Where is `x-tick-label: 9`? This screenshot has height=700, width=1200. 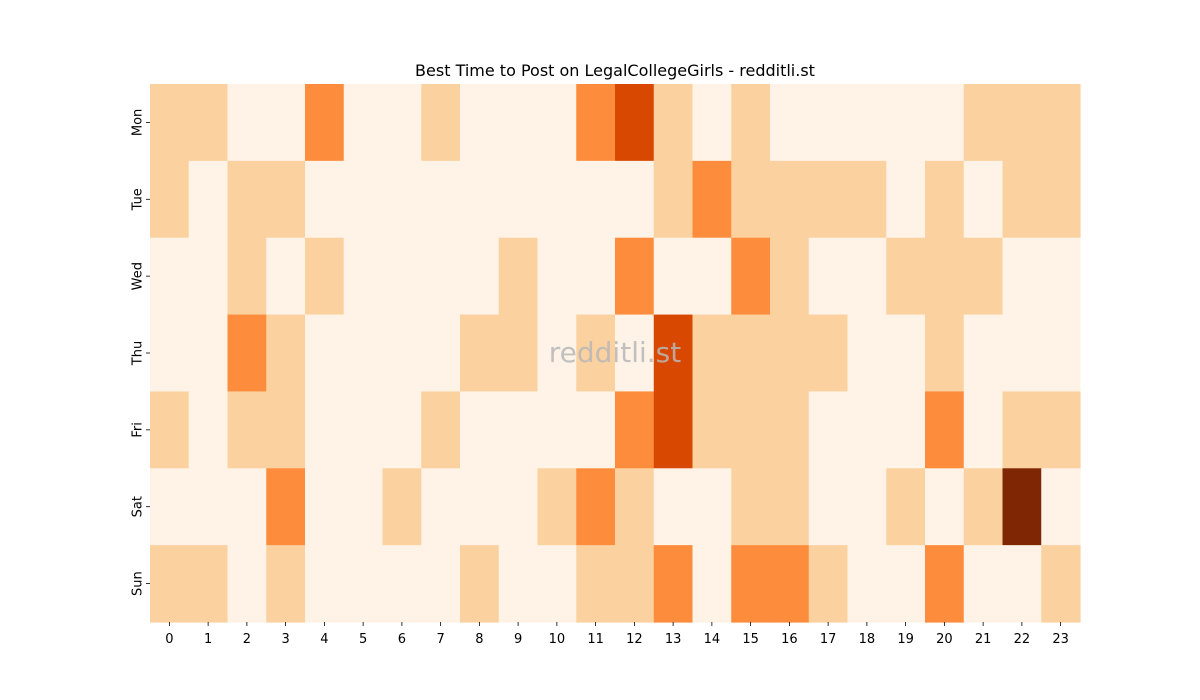
x-tick-label: 9 is located at coordinates (518, 639).